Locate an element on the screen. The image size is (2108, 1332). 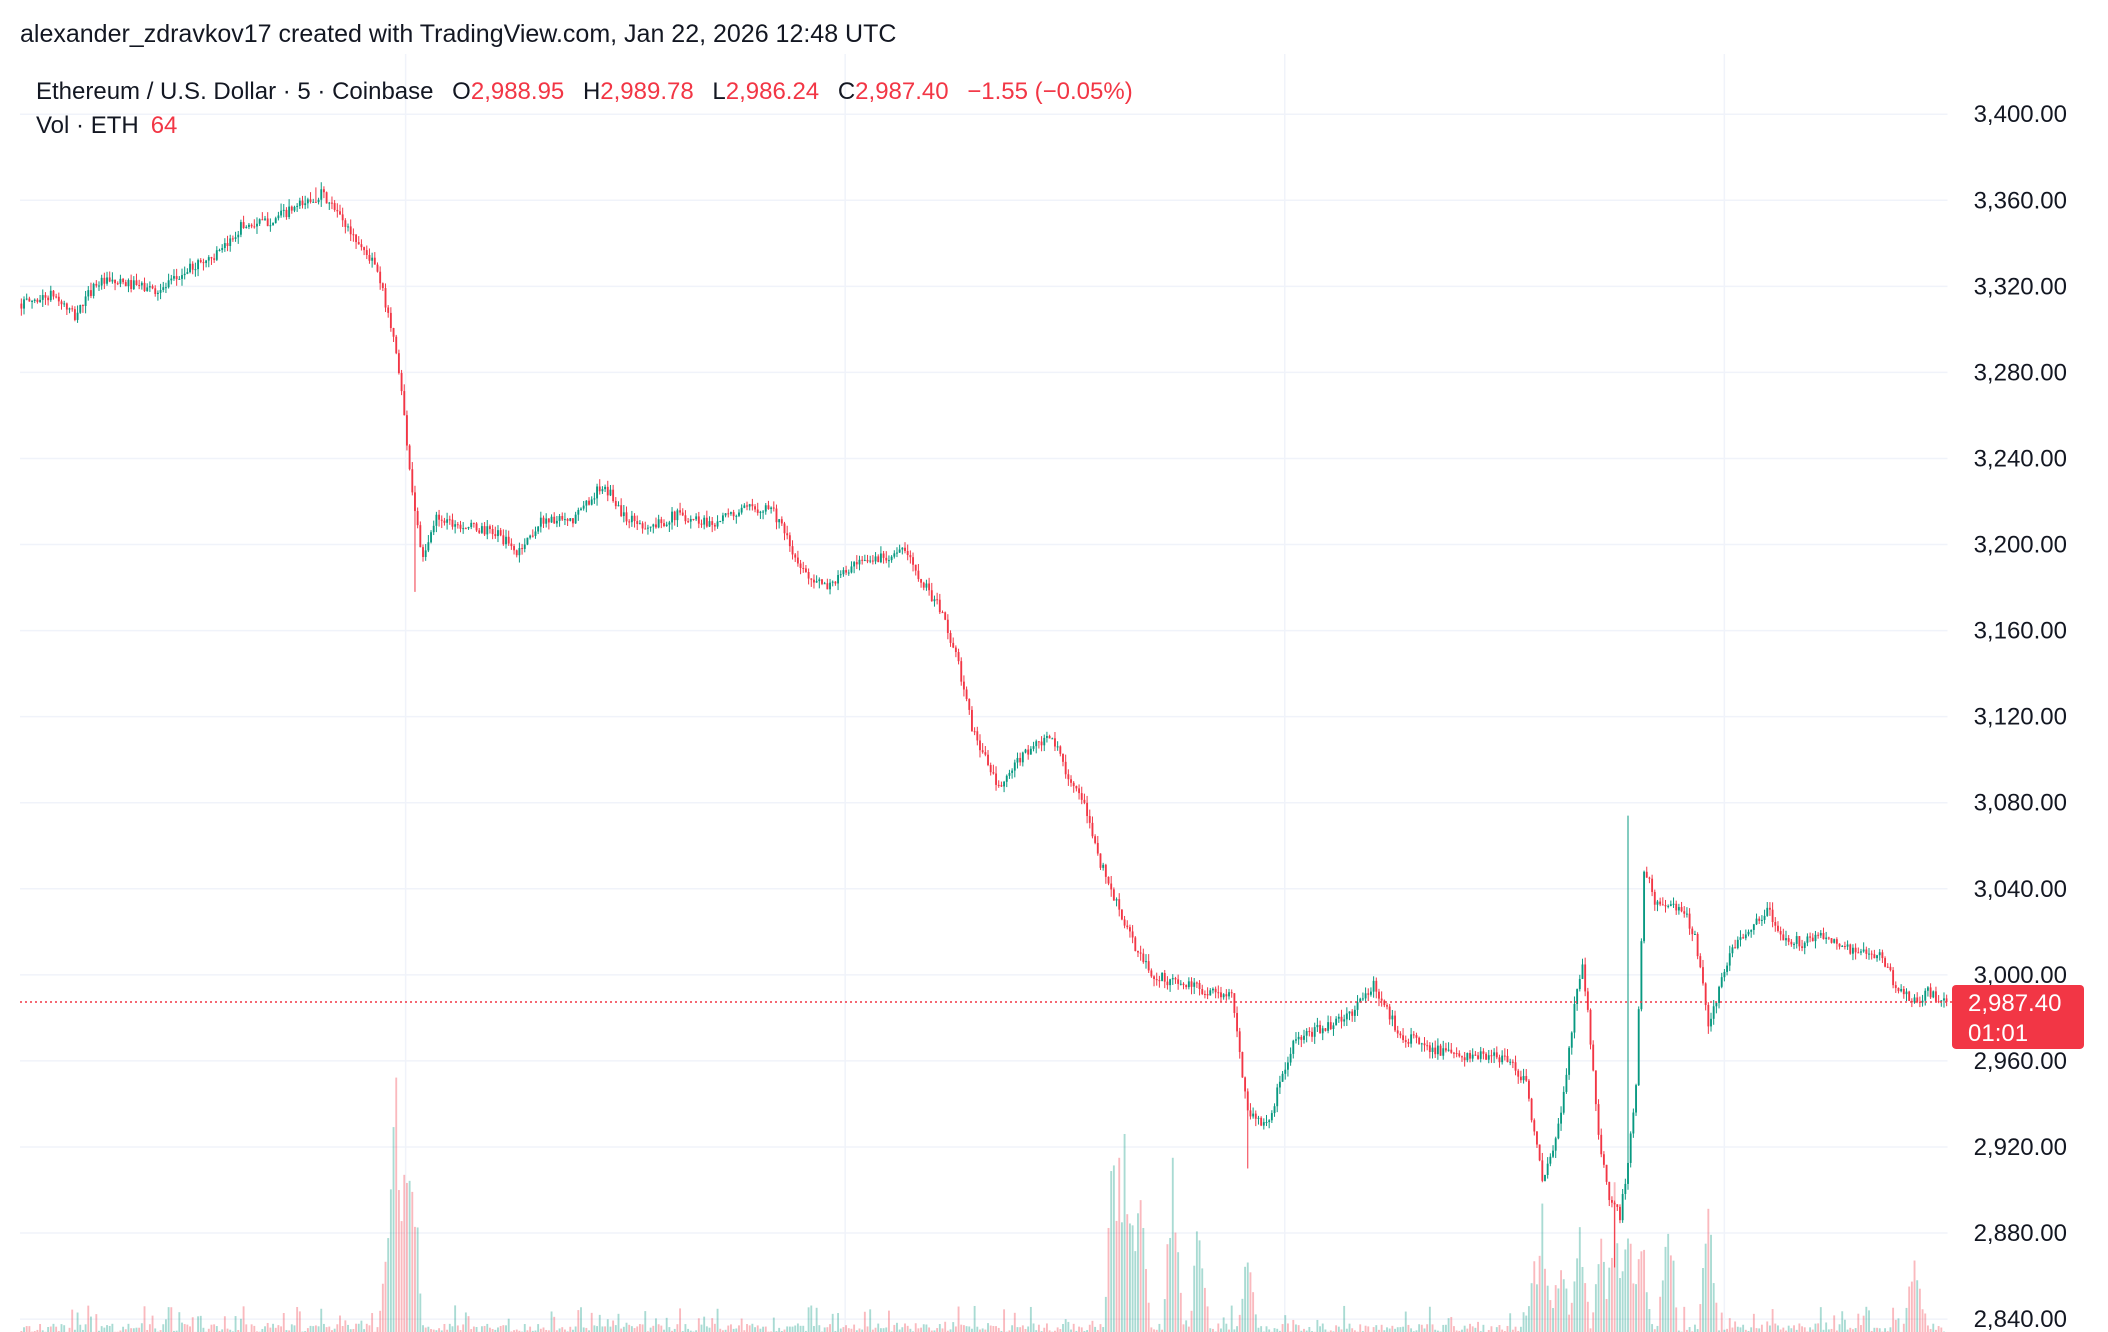
symbol-label: Ethereum / U.S. Dollar · 5 · Coinbase is located at coordinates (235, 91).